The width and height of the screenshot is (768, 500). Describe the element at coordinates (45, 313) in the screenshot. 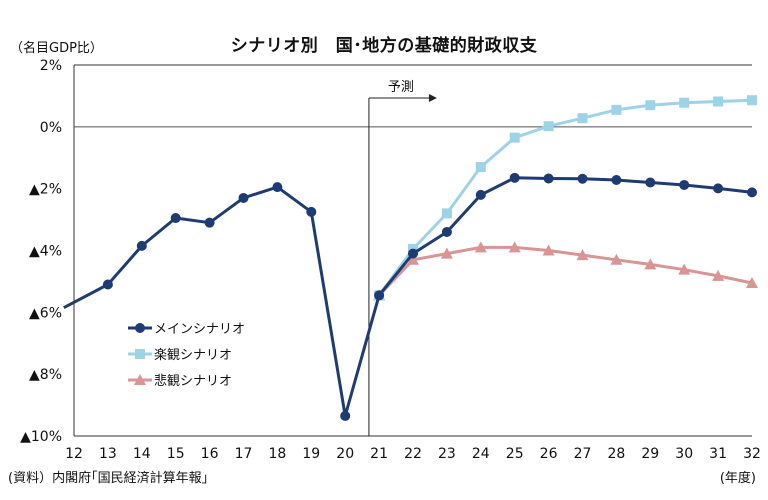

I see `y-tick-label: ▲6%` at that location.